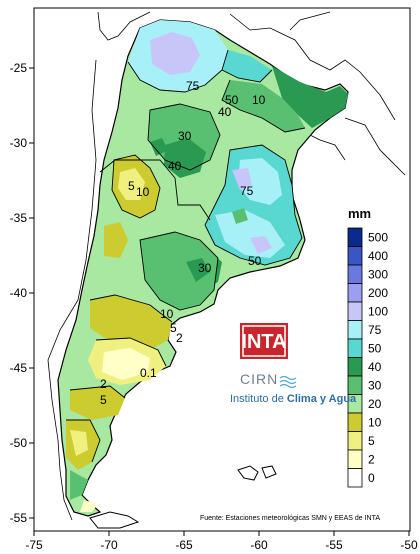  Describe the element at coordinates (378, 311) in the screenshot. I see `legend-label: 100` at that location.